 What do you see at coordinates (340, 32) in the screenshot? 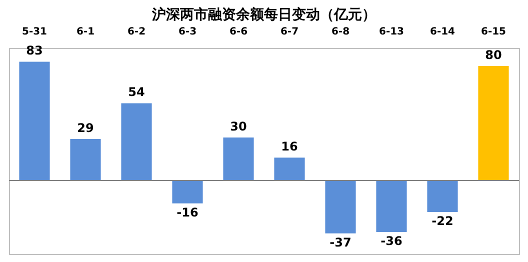
I see `x-tick-label: 6-8` at bounding box center [340, 32].